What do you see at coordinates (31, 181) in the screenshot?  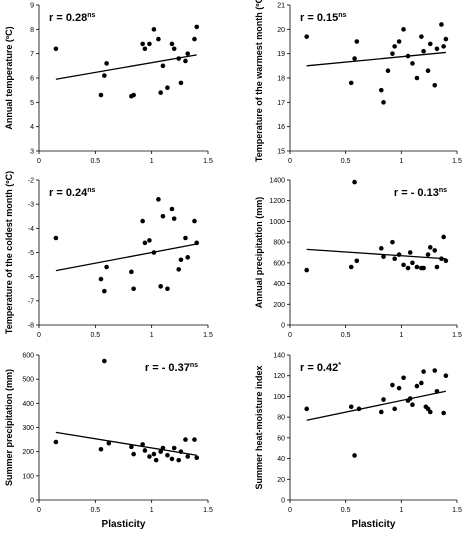 I see `y-tick-label: -2` at bounding box center [31, 181].